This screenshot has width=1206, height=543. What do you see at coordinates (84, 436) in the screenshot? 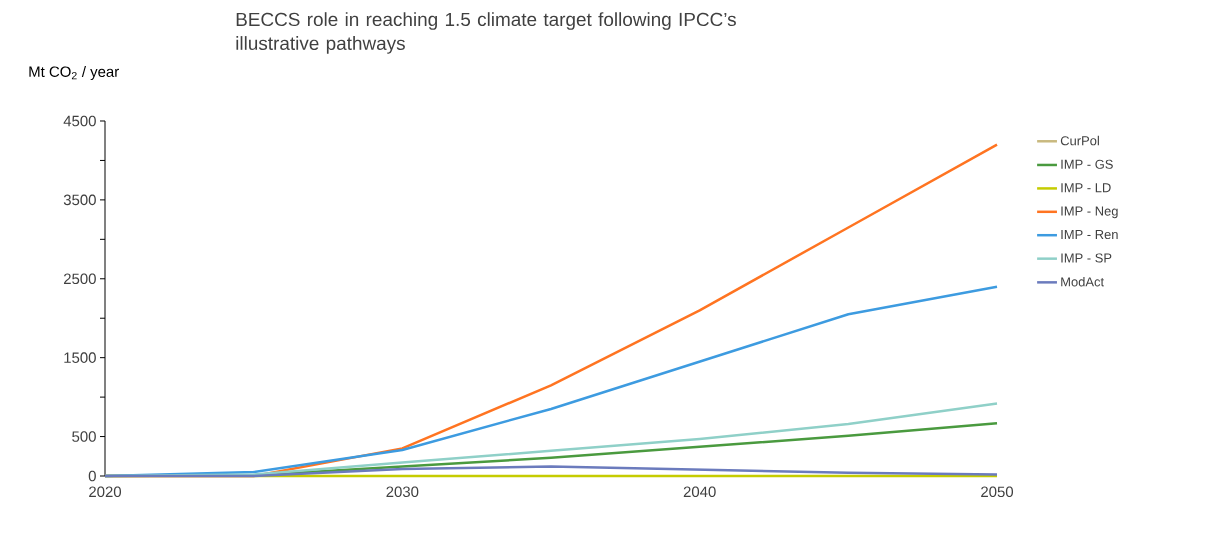
I see `y-tick-label: 500` at bounding box center [84, 436].